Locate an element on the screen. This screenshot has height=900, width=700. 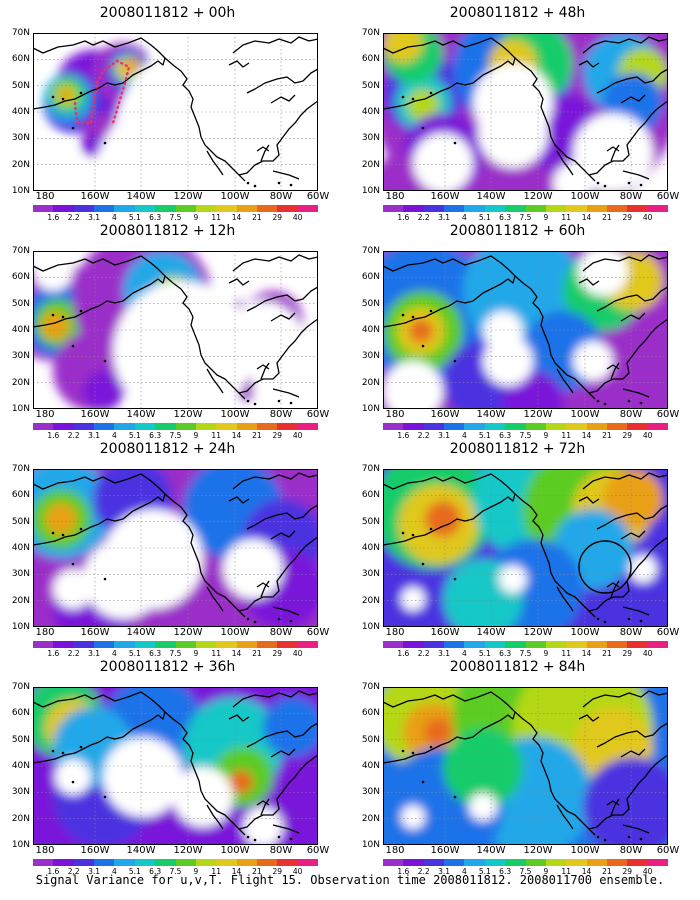
lat-label: 60N is located at coordinates (20, 495).